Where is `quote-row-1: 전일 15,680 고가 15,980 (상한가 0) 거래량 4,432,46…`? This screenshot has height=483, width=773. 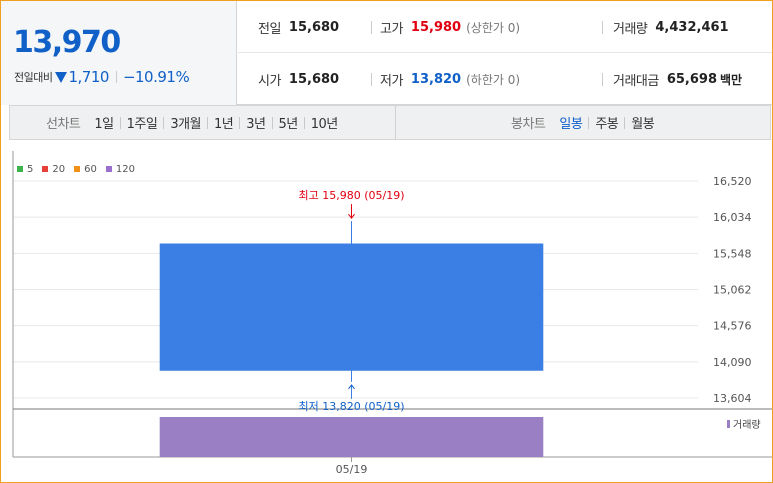
quote-row-1: 전일 15,680 고가 15,980 (상한가 0) 거래량 4,432,46… is located at coordinates (505, 27).